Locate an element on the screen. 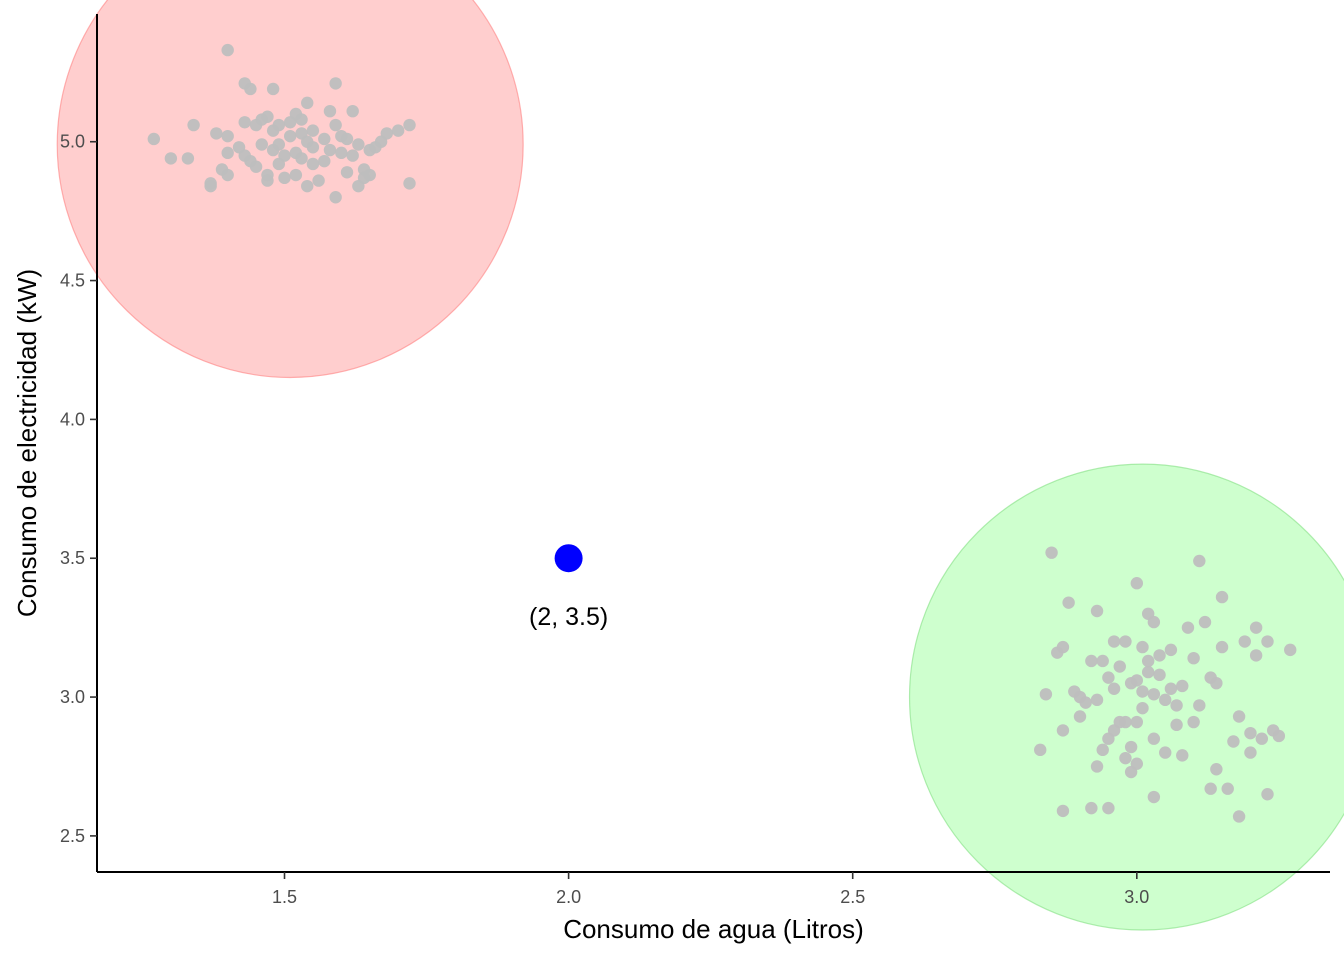 The image size is (1344, 960). highlight-point is located at coordinates (568, 558).